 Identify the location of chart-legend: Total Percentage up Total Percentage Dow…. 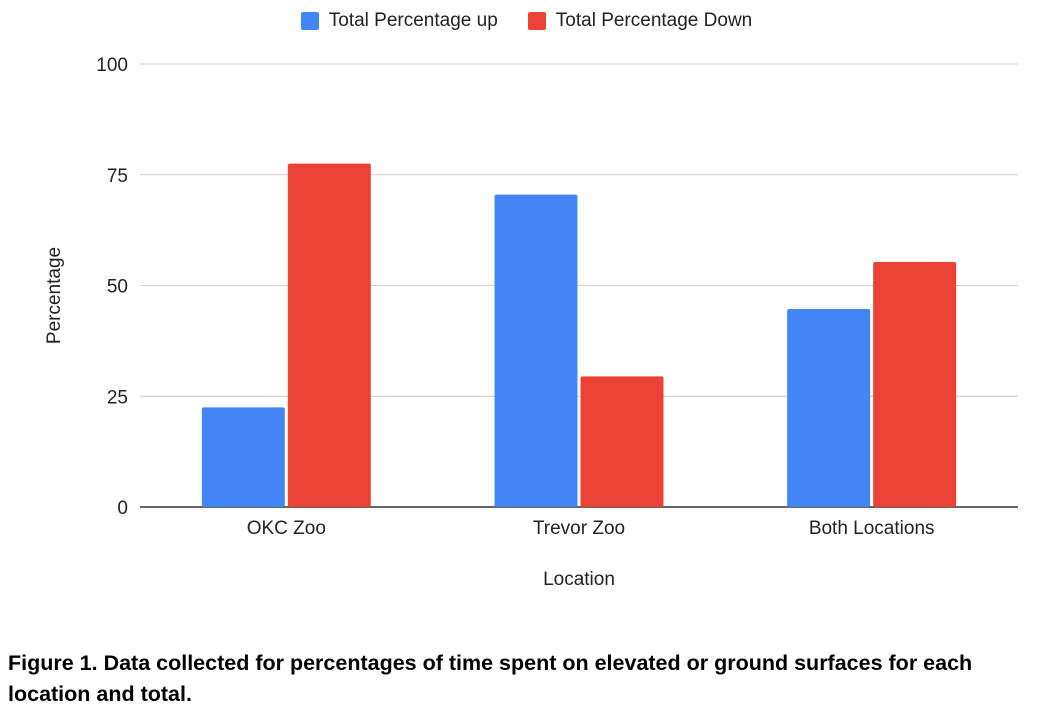
(526, 21).